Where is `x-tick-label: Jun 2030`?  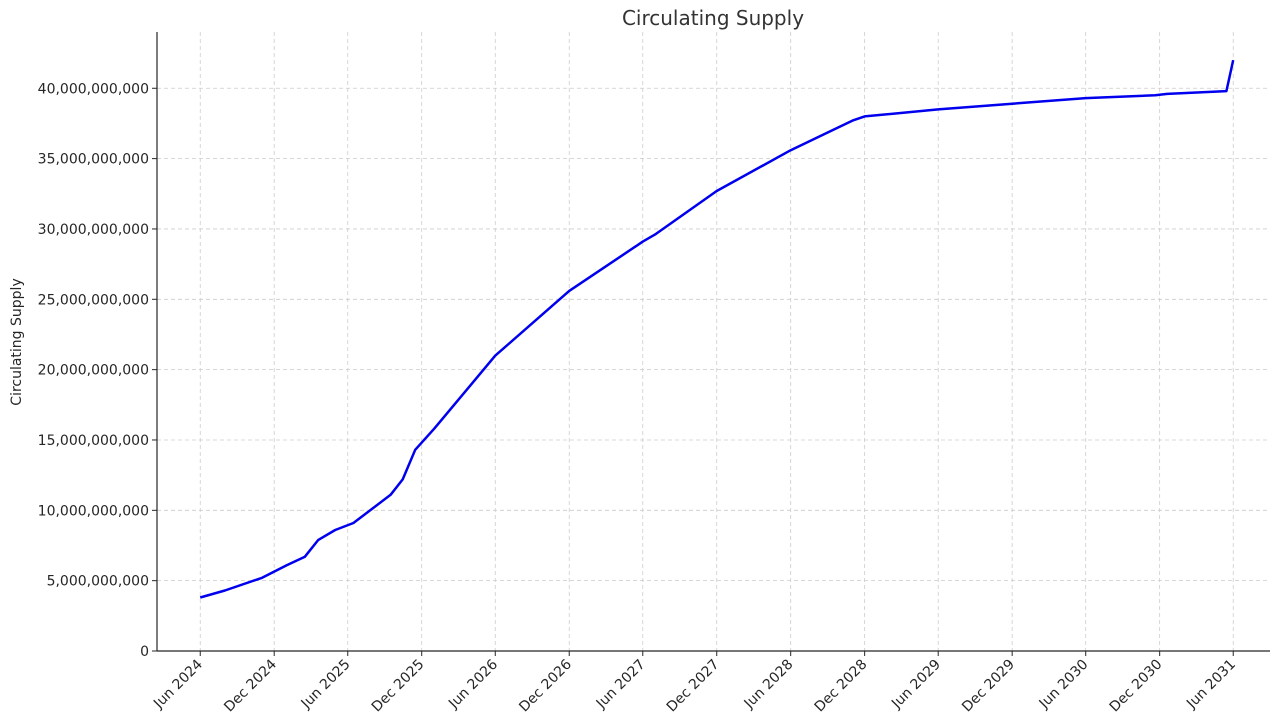 x-tick-label: Jun 2030 is located at coordinates (1064, 685).